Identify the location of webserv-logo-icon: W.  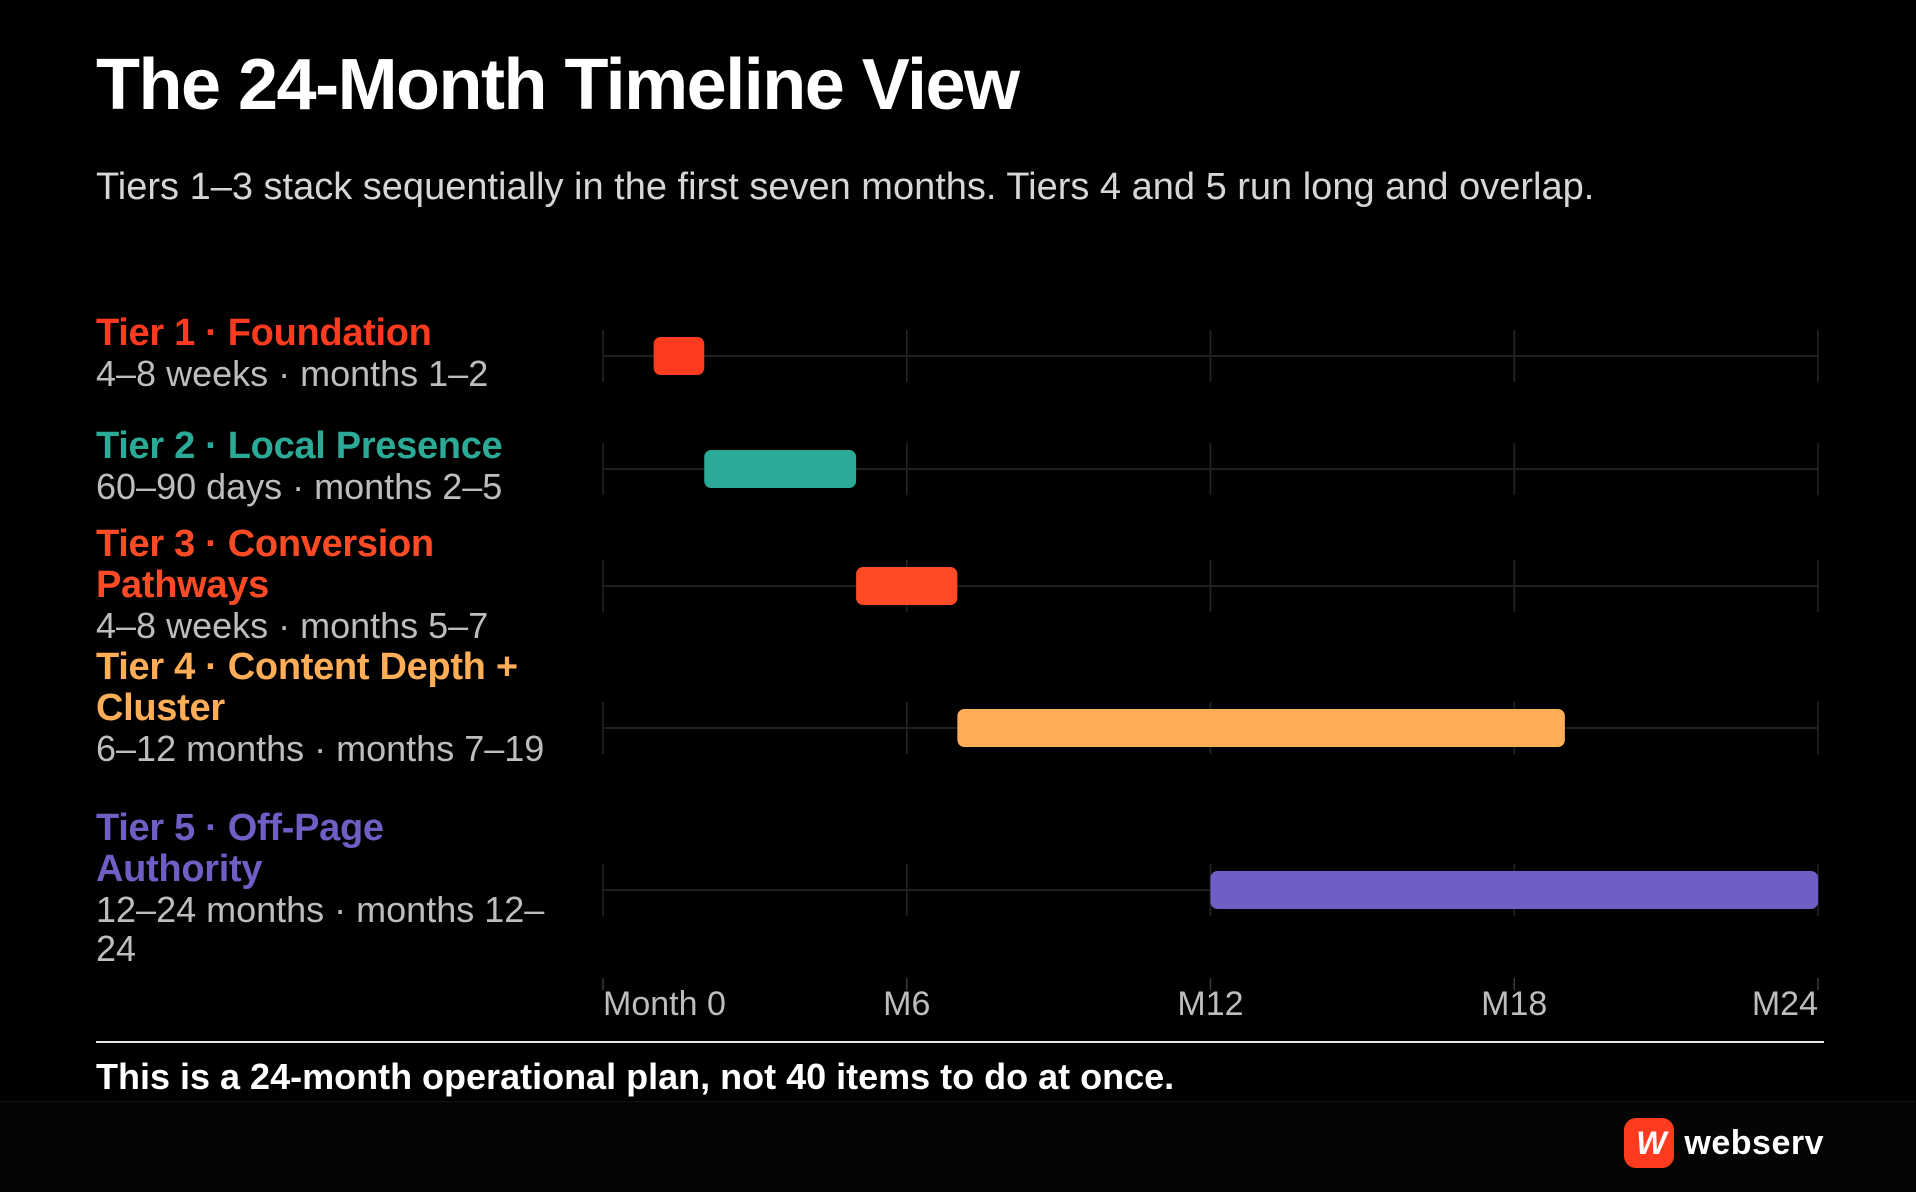
(1649, 1143).